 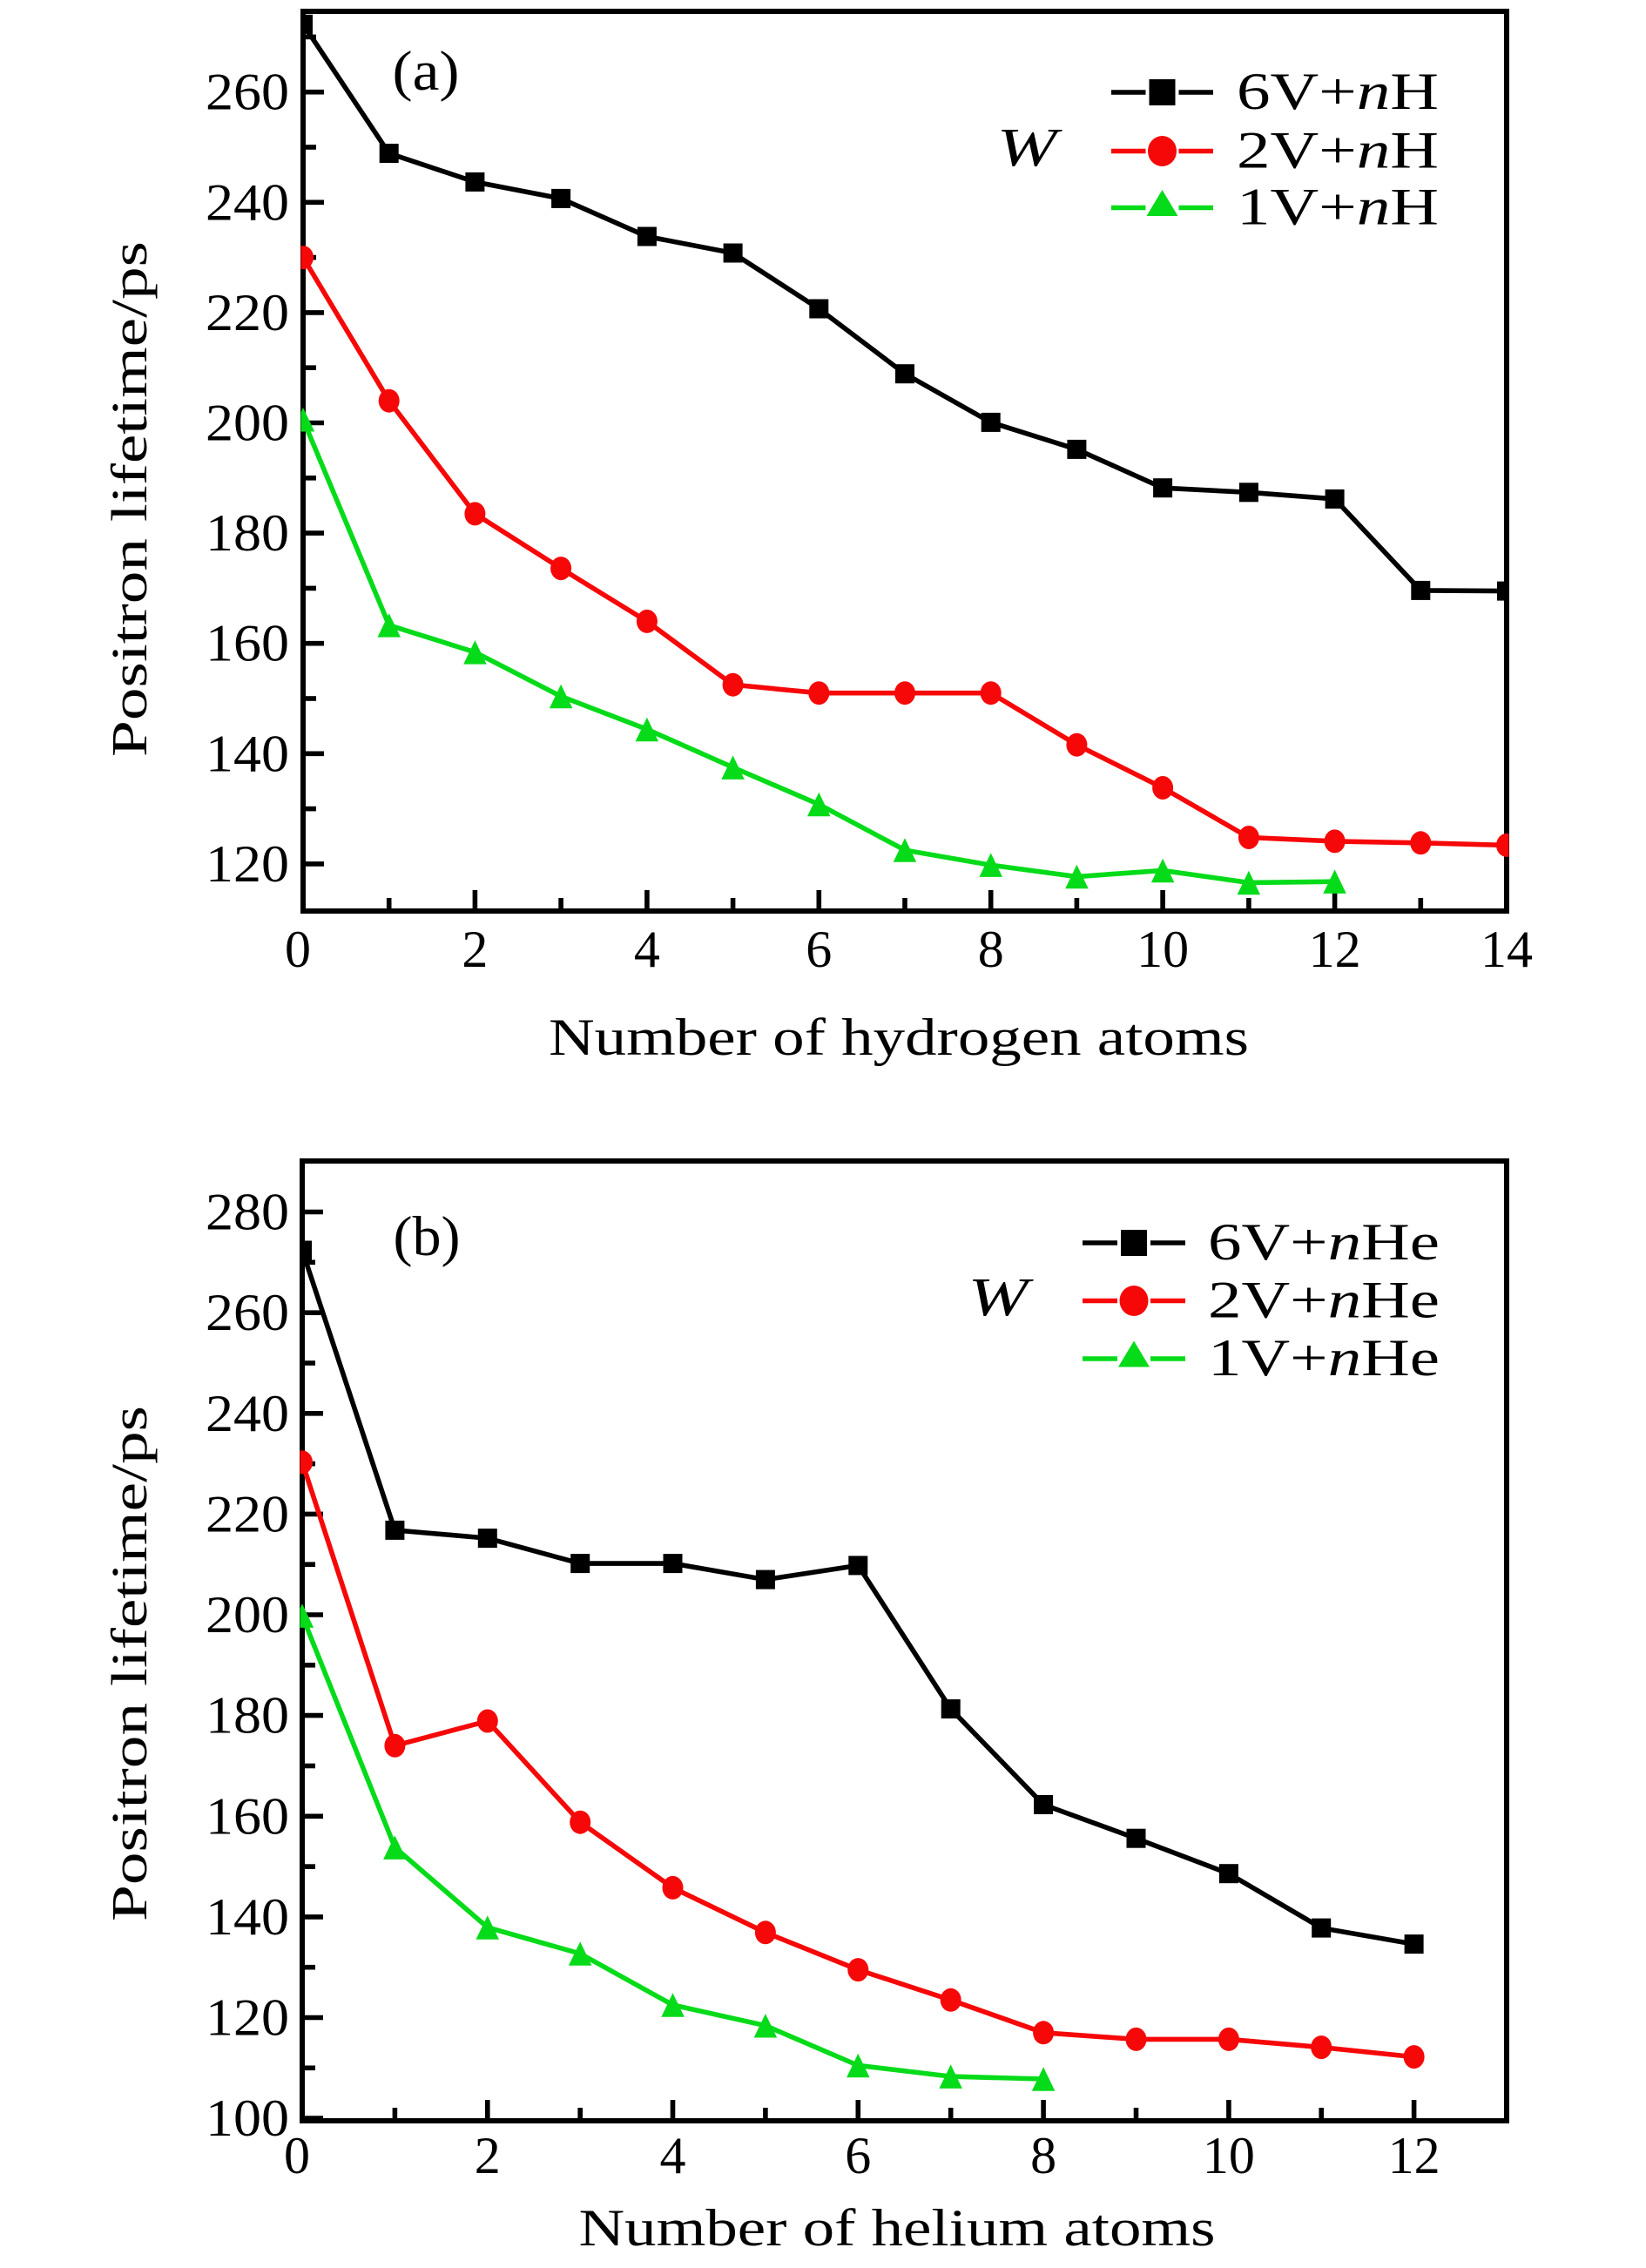 I want to click on svg-text:1V+nH: 1V+ n H, so click(x=1338, y=207).